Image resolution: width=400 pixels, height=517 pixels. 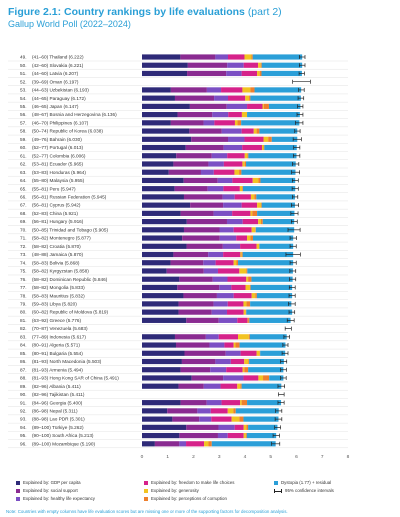 I want to click on legend-swatch-social, so click(x=18, y=490).